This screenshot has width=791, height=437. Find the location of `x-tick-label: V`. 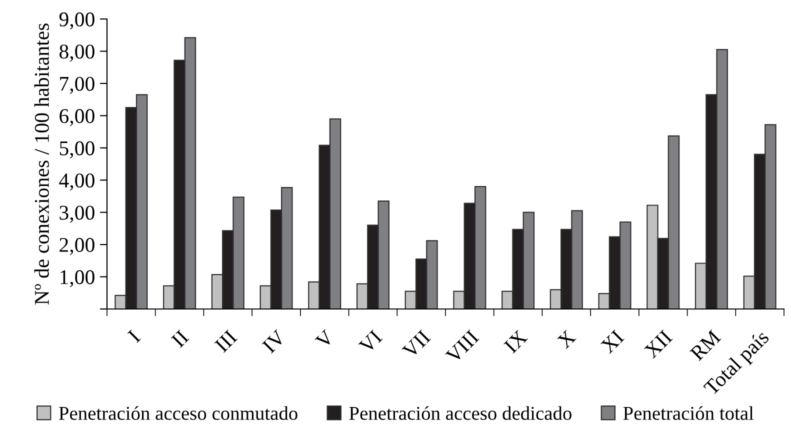

x-tick-label: V is located at coordinates (324, 339).